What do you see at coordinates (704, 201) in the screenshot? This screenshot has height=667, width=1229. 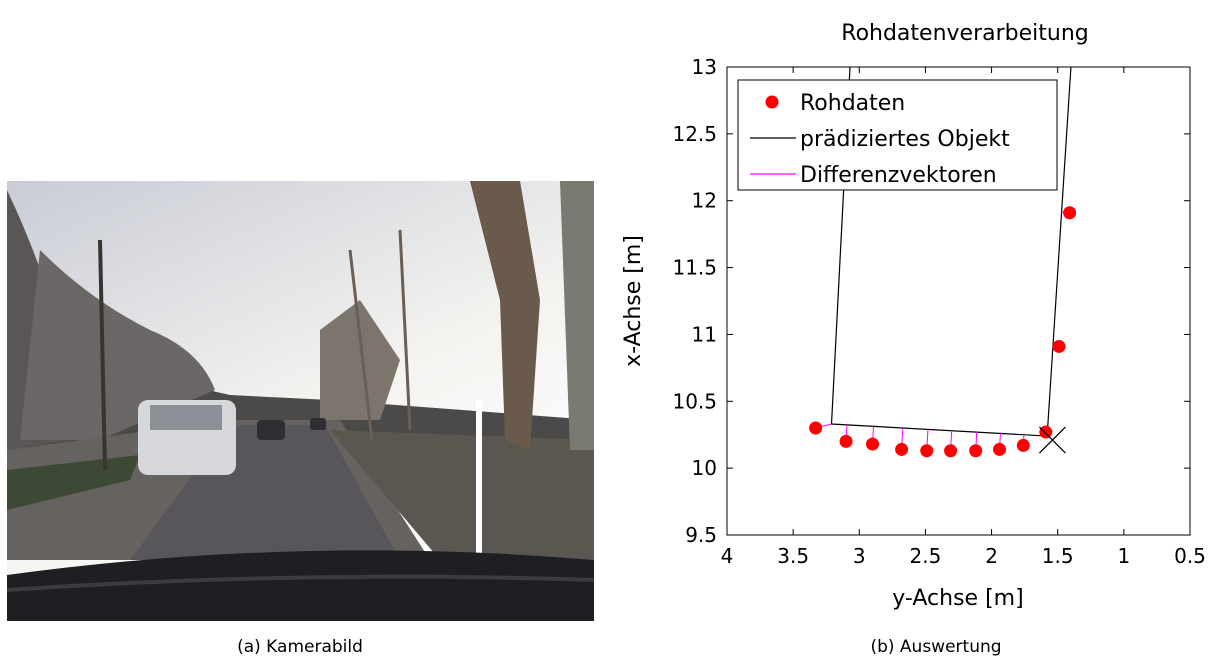 I see `y-tick-label: 12` at bounding box center [704, 201].